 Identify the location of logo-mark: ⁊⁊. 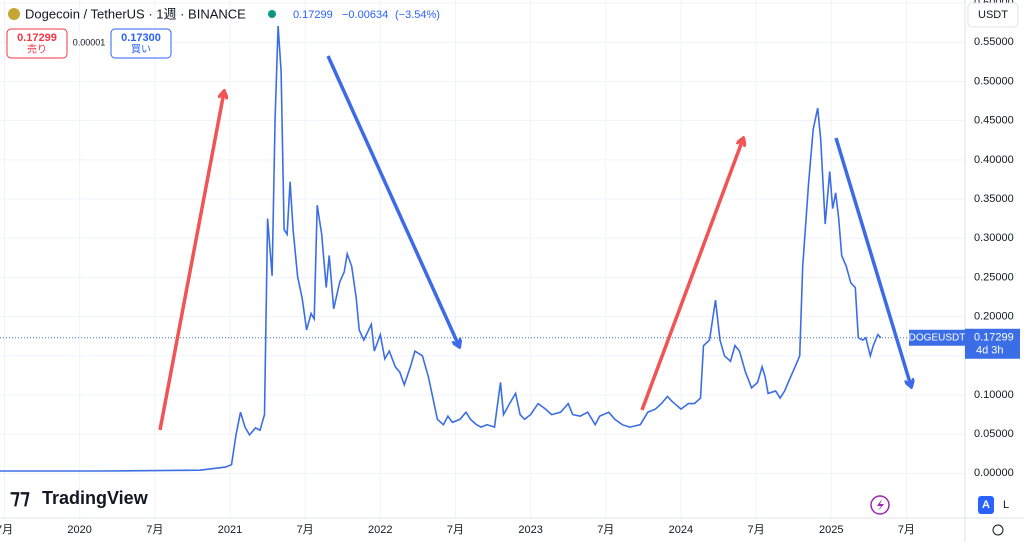
(20, 497).